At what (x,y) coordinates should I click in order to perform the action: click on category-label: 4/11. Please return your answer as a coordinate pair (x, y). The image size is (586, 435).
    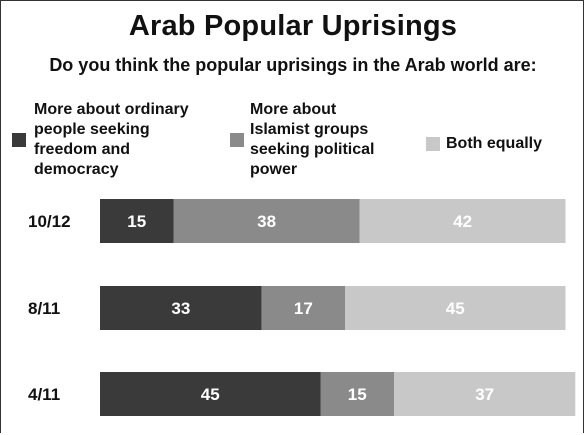
    Looking at the image, I should click on (44, 394).